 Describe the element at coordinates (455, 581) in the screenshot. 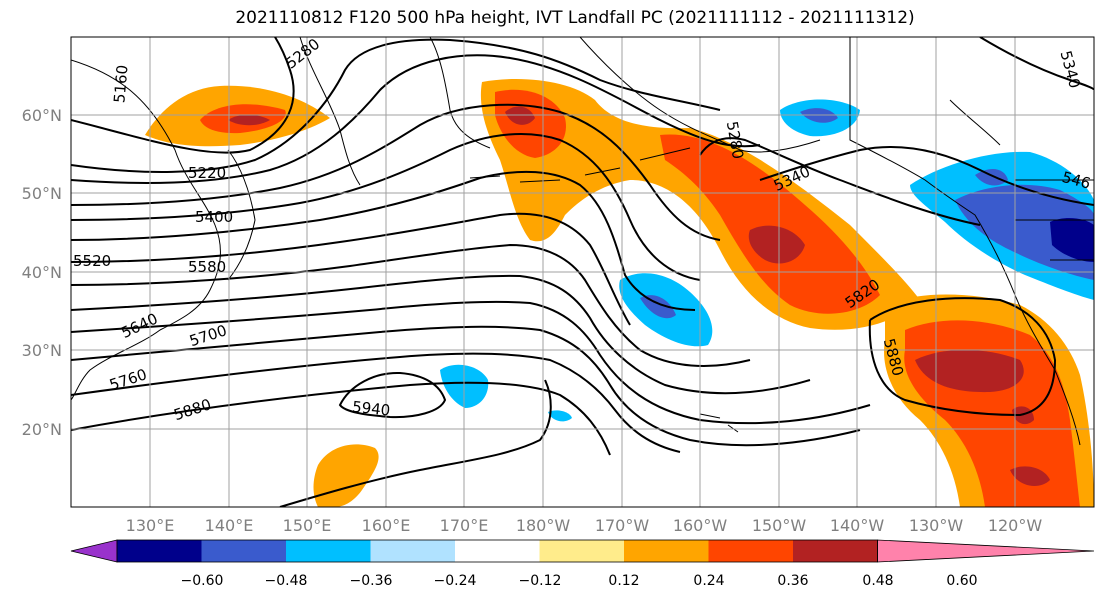

I see `colorbar-tick-label: −0.24` at that location.